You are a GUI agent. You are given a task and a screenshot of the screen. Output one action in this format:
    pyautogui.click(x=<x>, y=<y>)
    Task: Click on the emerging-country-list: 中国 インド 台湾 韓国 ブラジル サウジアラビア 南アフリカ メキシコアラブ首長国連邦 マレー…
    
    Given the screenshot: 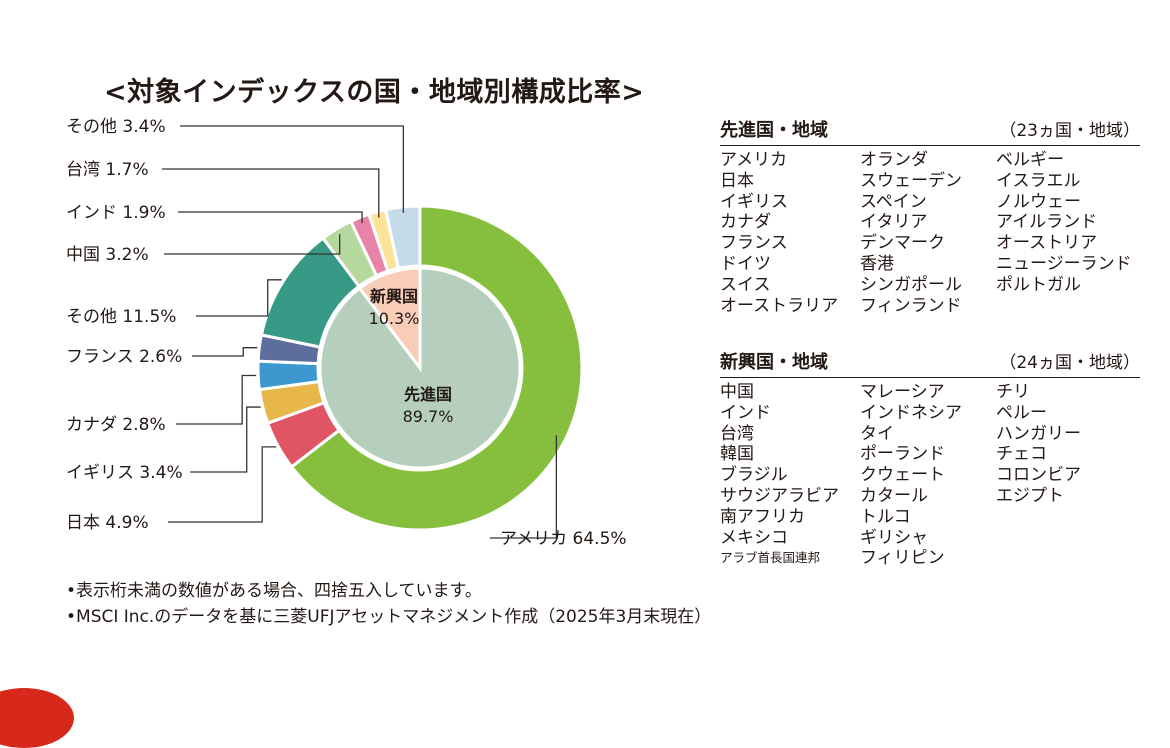 What is the action you would take?
    pyautogui.click(x=930, y=475)
    